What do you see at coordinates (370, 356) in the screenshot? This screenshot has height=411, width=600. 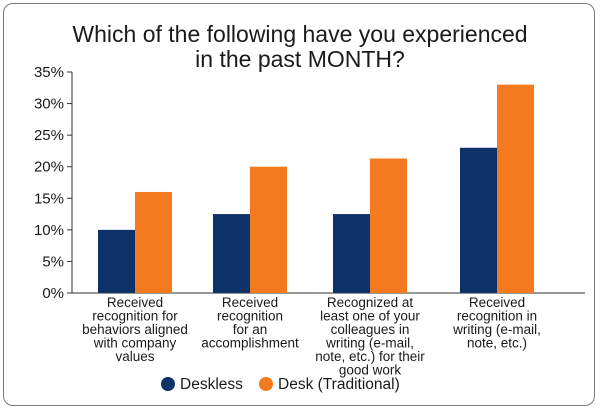 I see `x-category-label: note, etc.) for their` at bounding box center [370, 356].